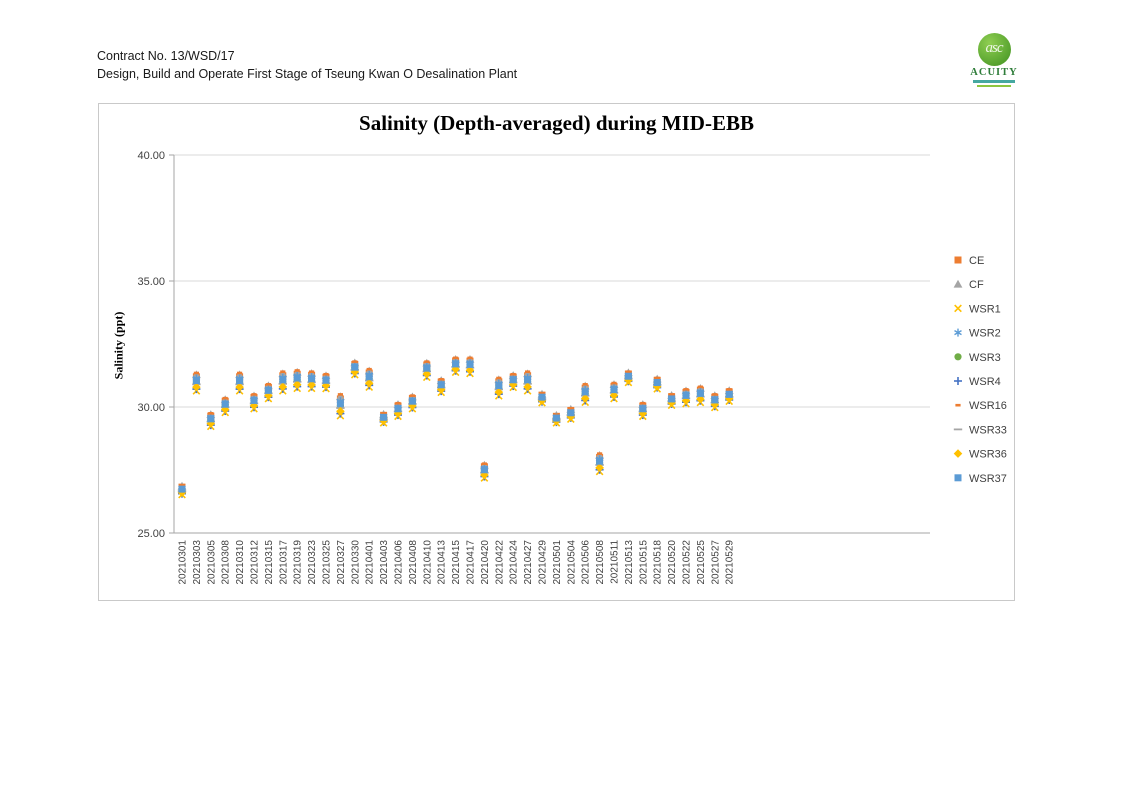 This screenshot has height=794, width=1123. I want to click on x-tick-label-20210525: 20210525, so click(701, 562).